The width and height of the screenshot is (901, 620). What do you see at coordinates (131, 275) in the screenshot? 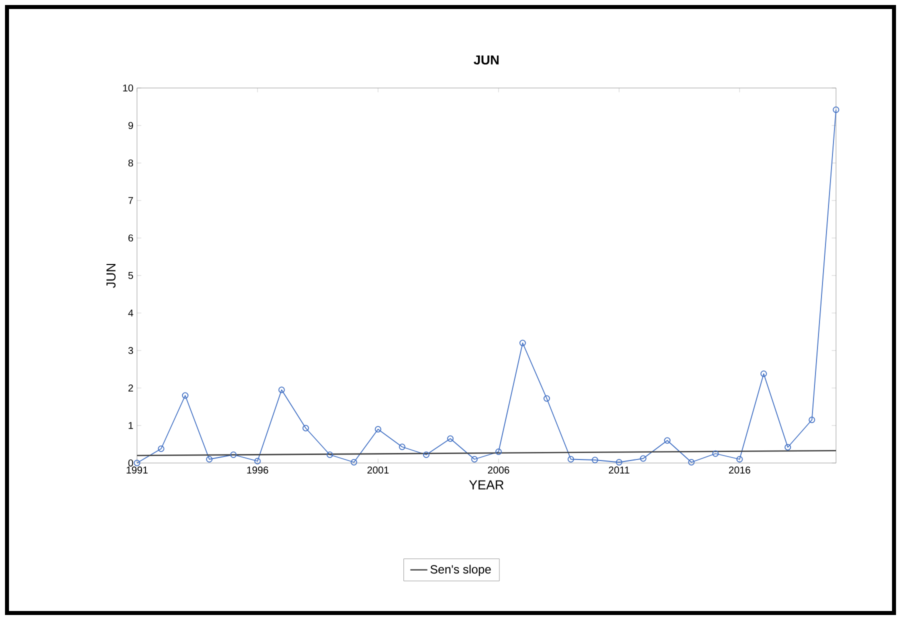
I see `y-tick-label: 5` at bounding box center [131, 275].